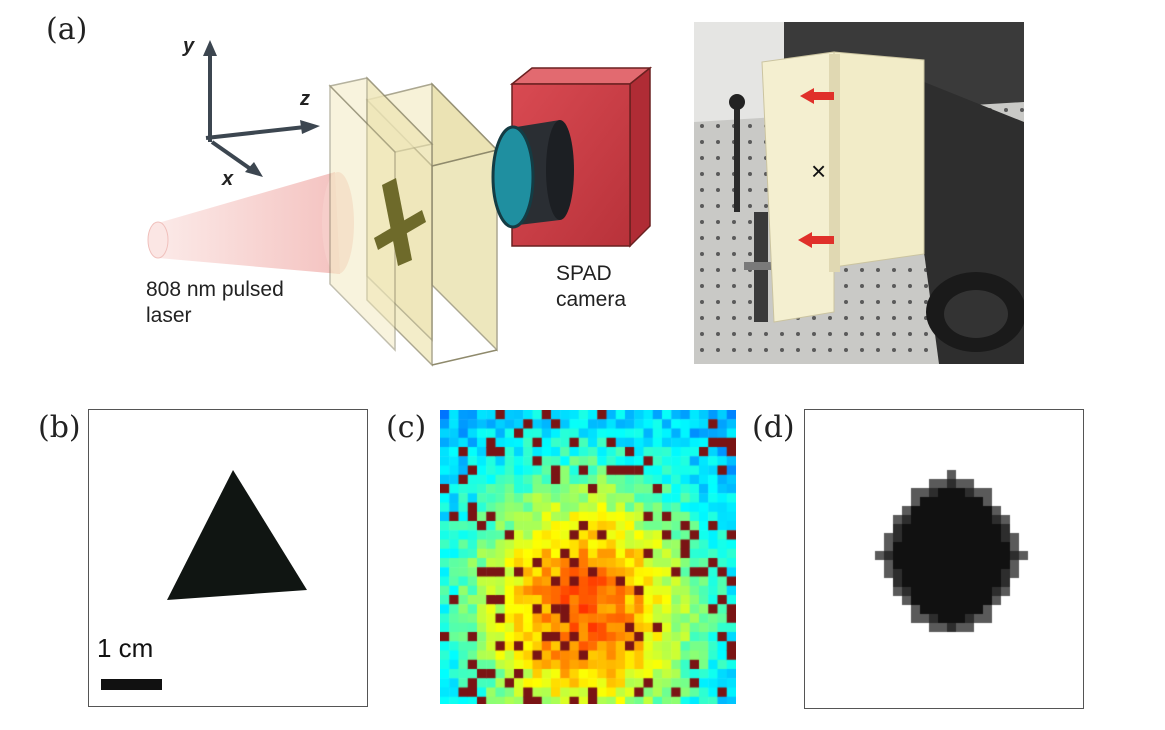  I want to click on panel-c-label: (c), so click(406, 427).